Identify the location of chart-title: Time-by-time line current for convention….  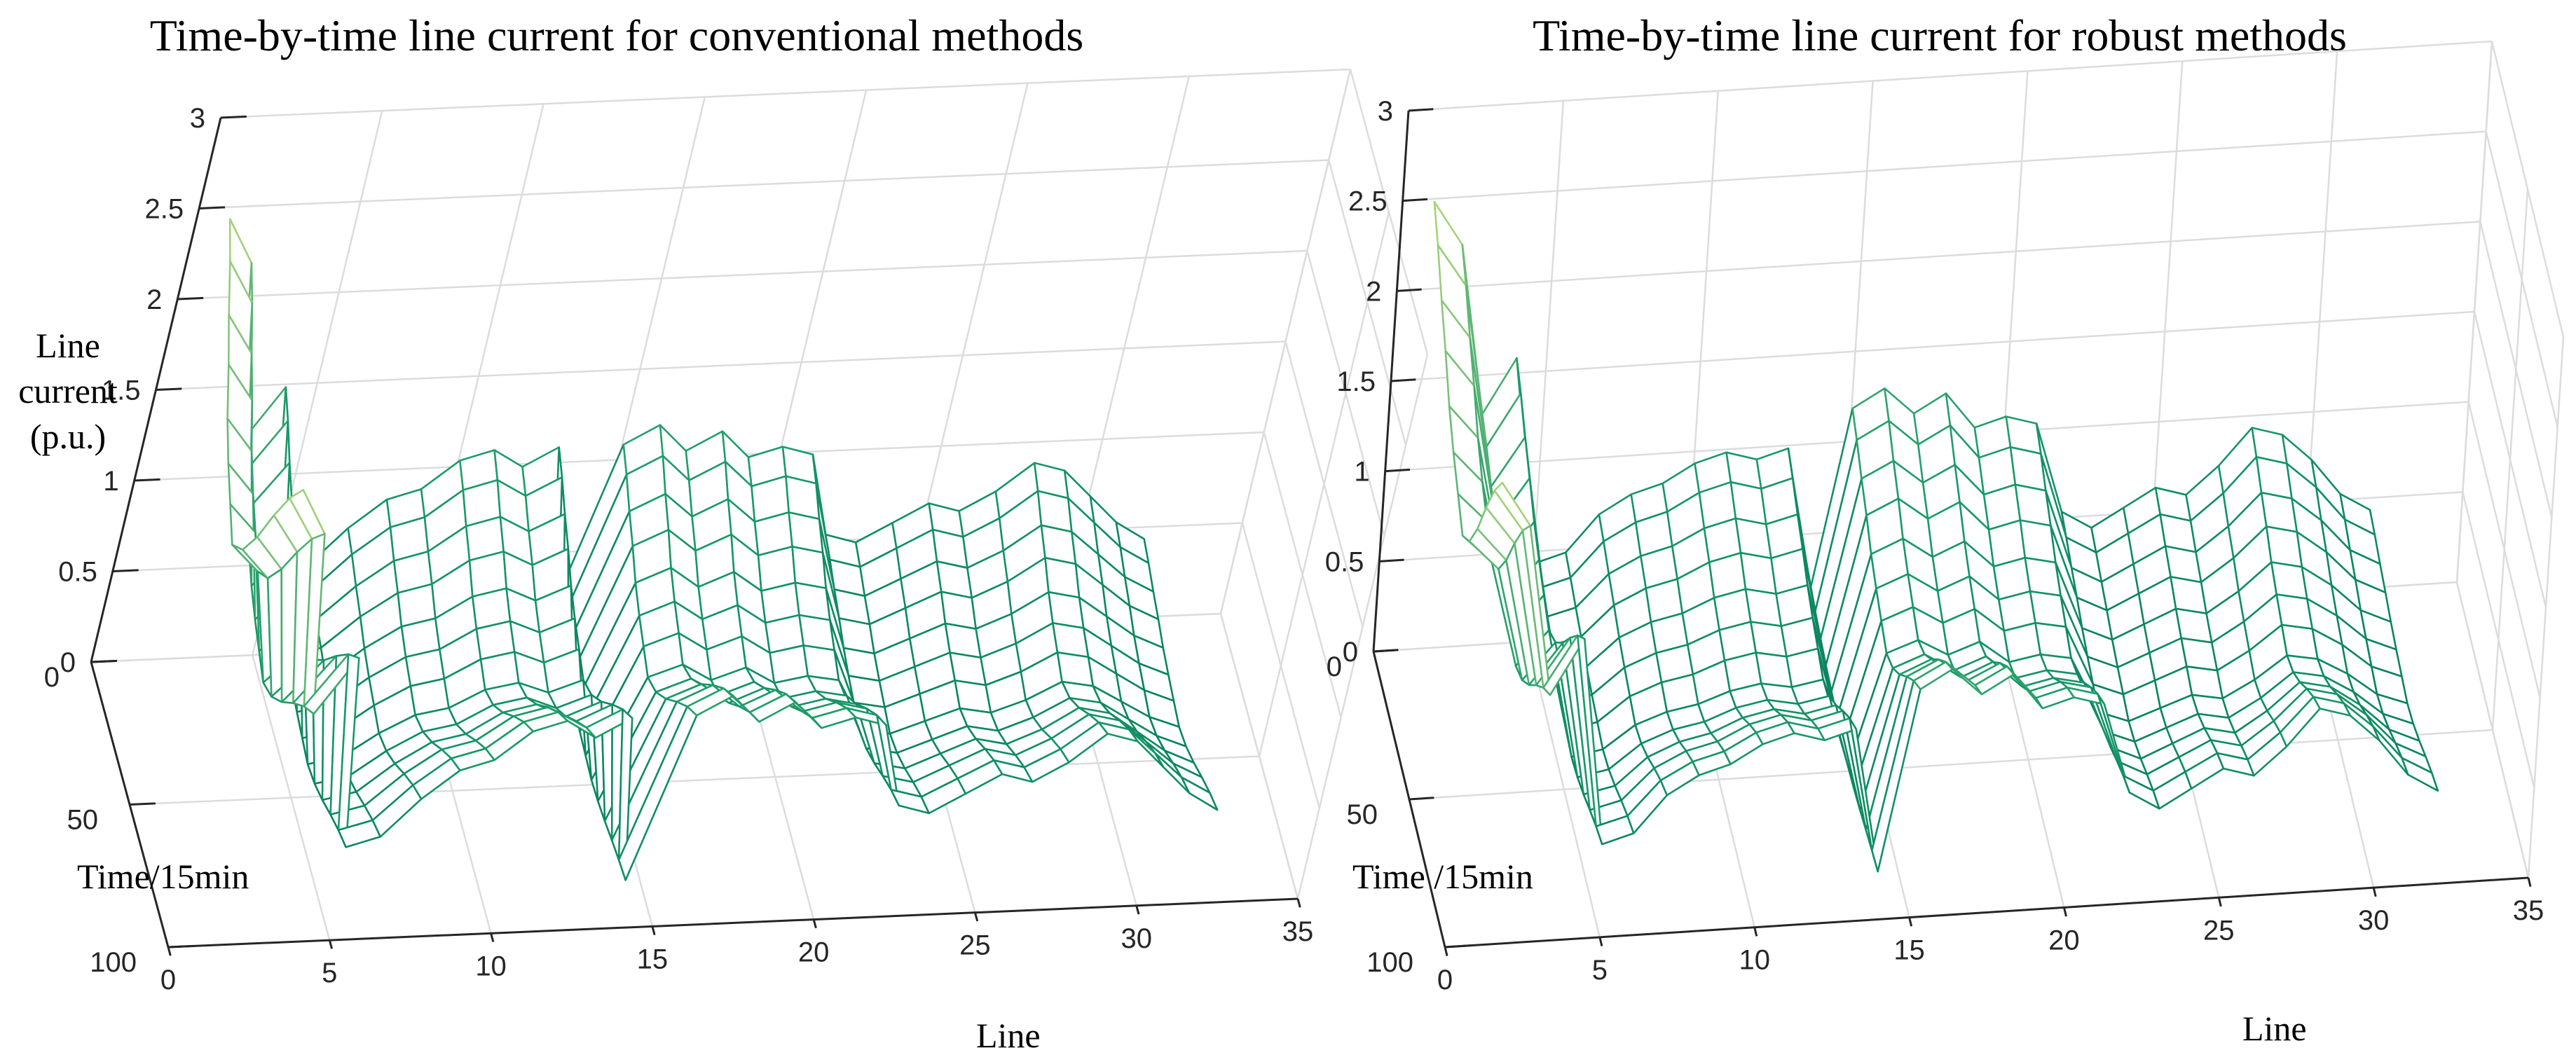
(616, 36).